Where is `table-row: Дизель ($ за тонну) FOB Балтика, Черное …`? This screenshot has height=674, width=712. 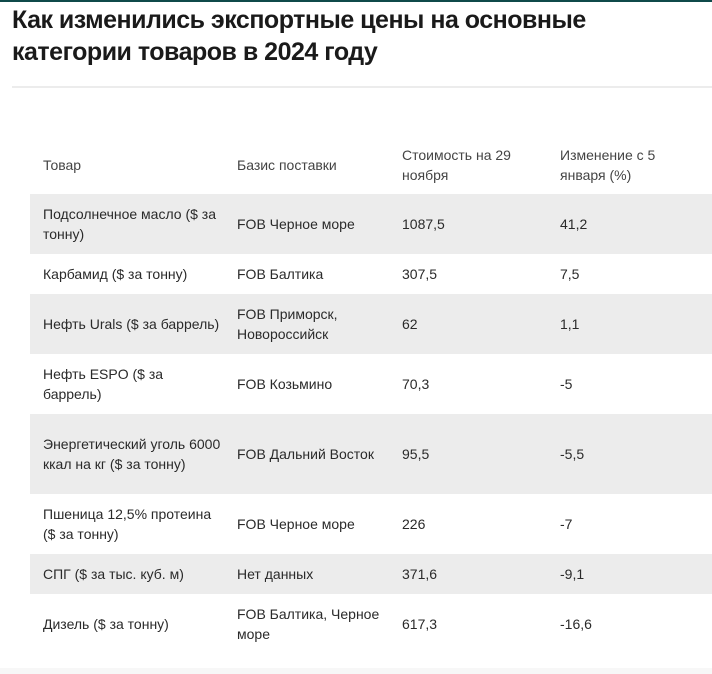
table-row: Дизель ($ за тонну) FOB Балтика, Черное … is located at coordinates (371, 624).